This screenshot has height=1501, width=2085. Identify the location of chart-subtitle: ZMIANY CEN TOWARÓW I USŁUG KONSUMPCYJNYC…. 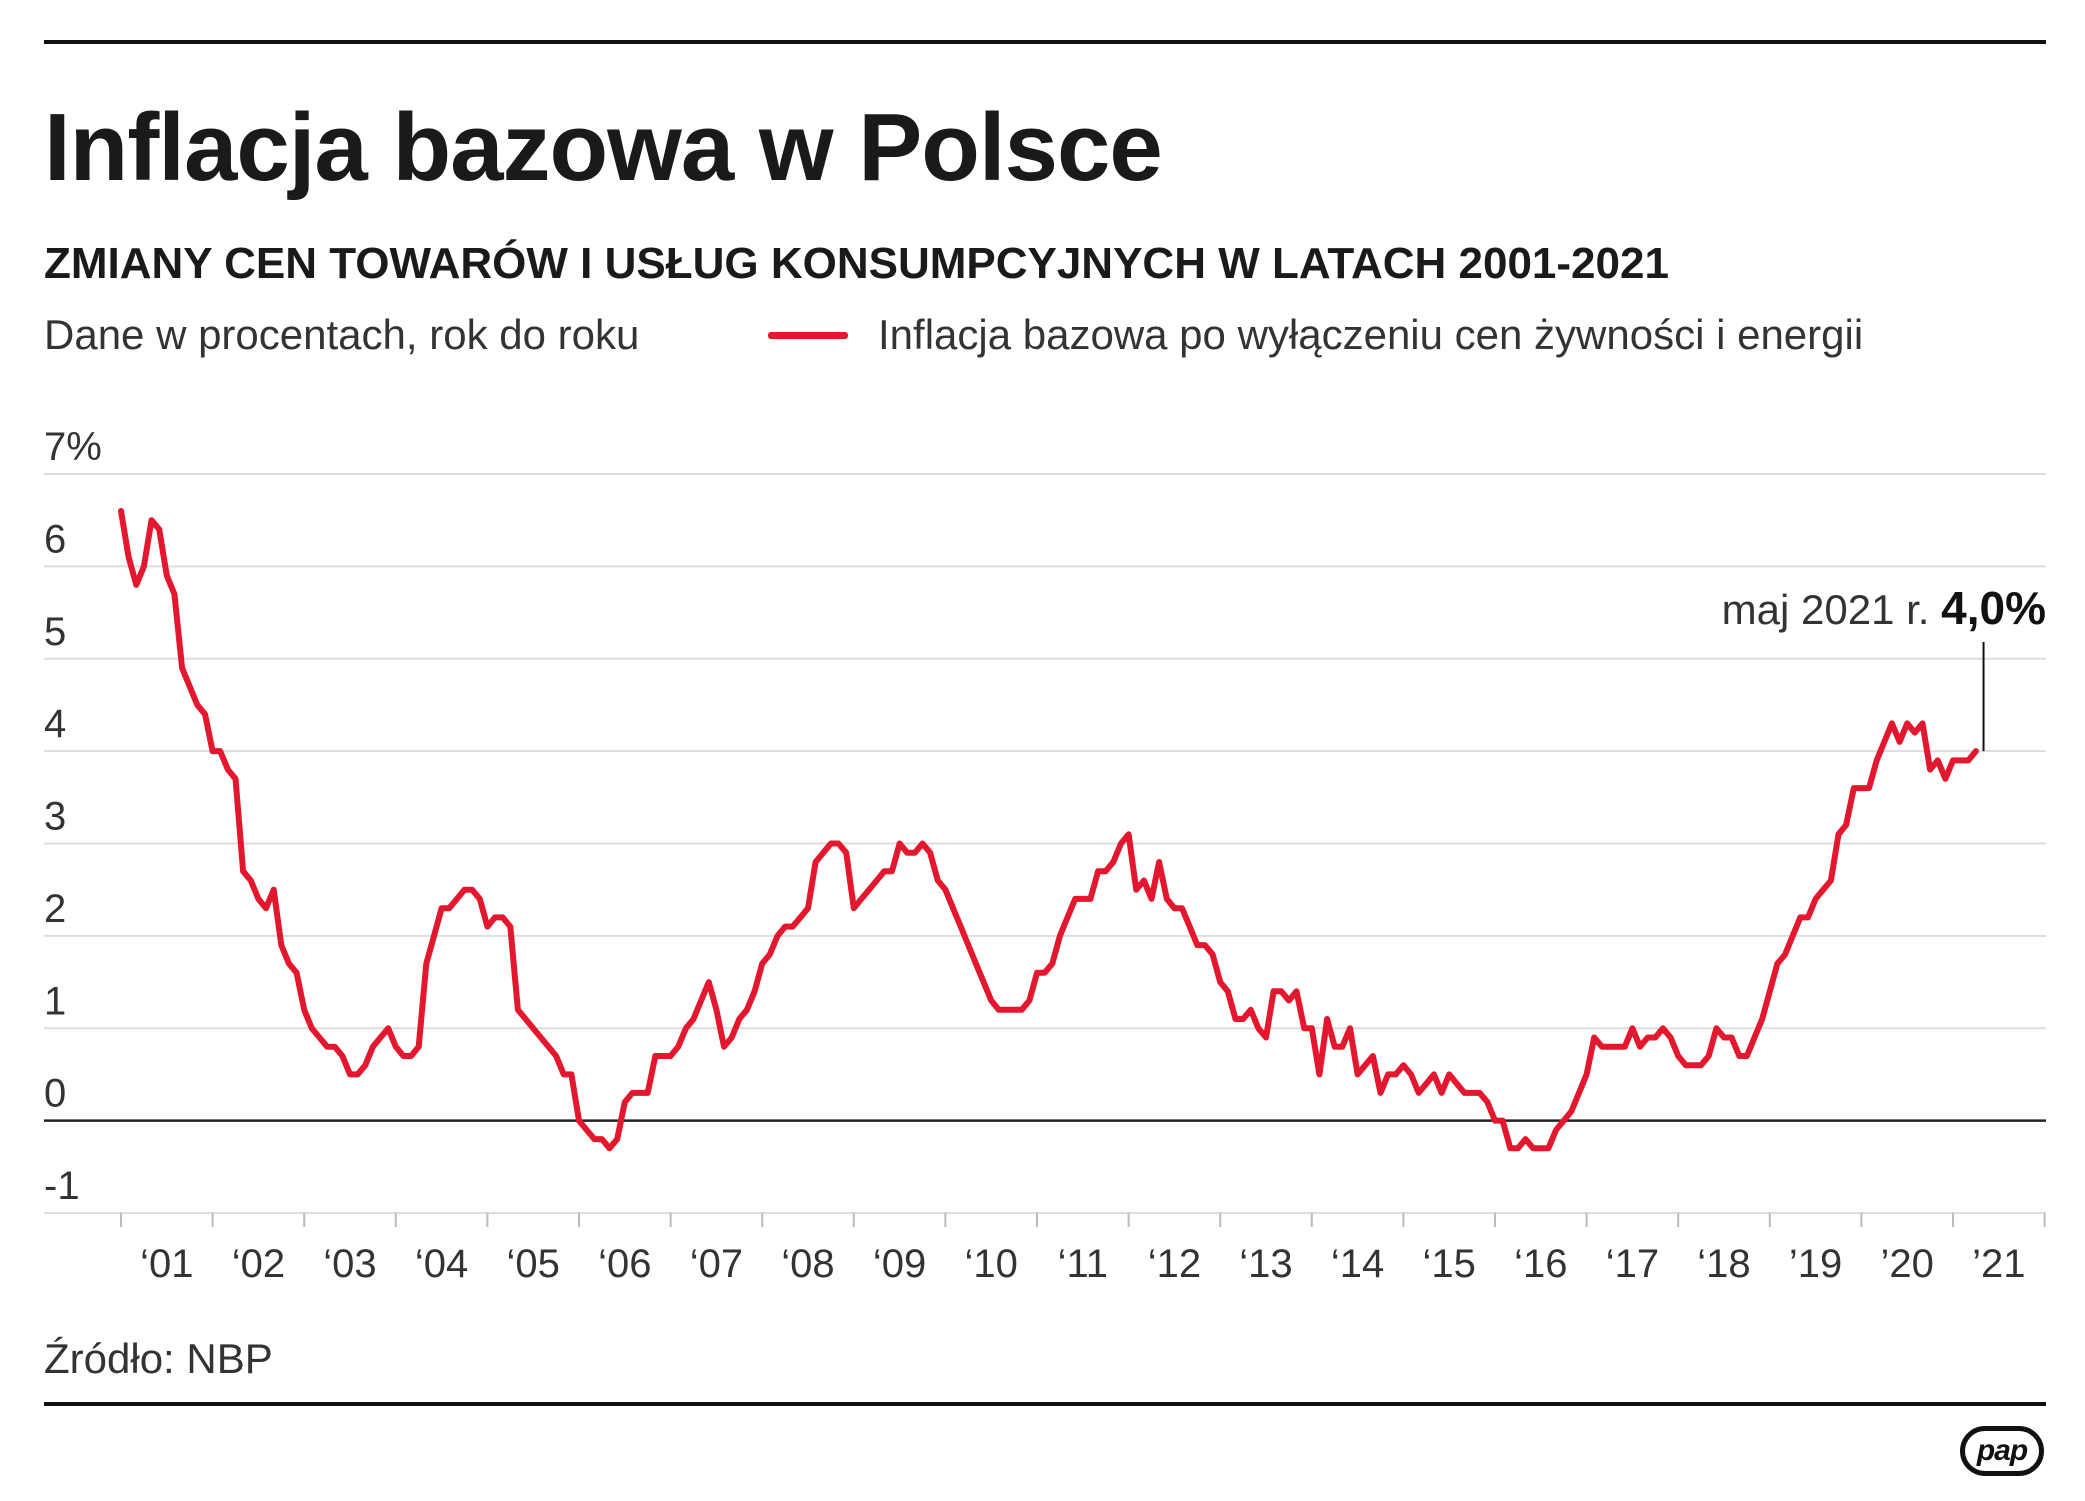
(856, 263).